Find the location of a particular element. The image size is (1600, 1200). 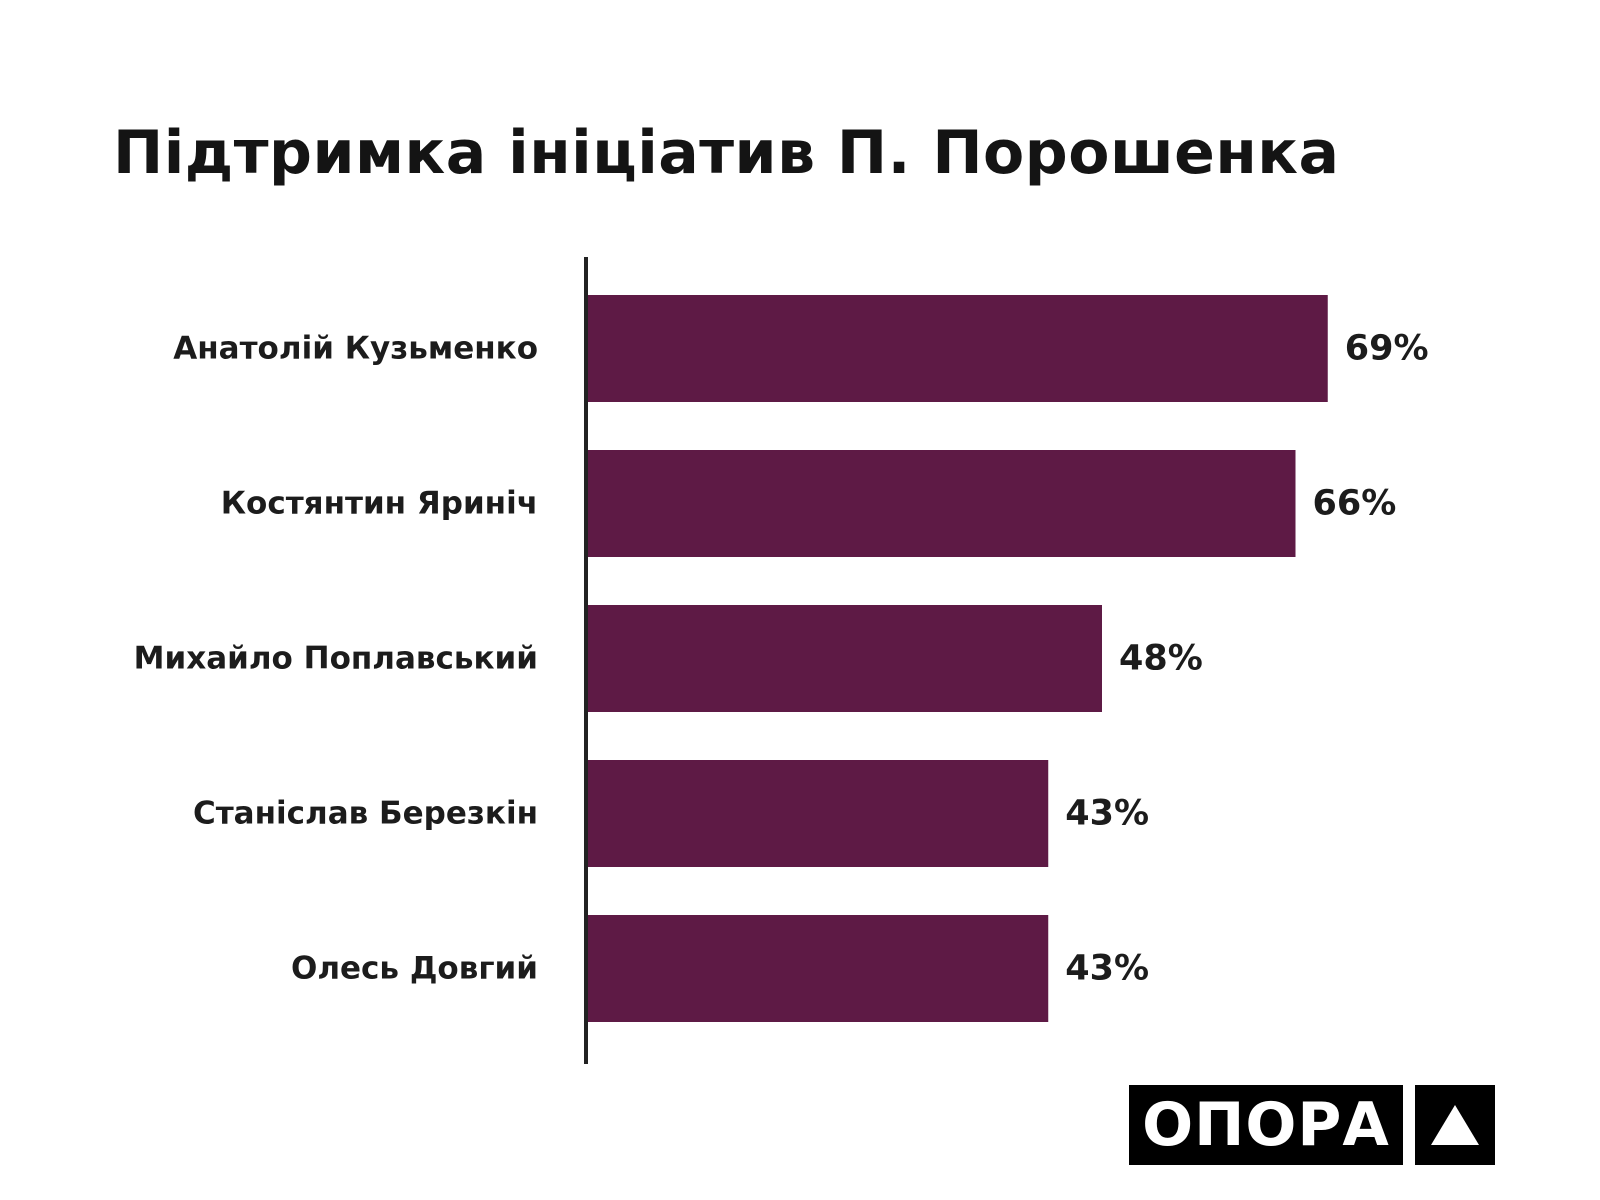

opora-logo: ОПОРА is located at coordinates (1312, 1125).